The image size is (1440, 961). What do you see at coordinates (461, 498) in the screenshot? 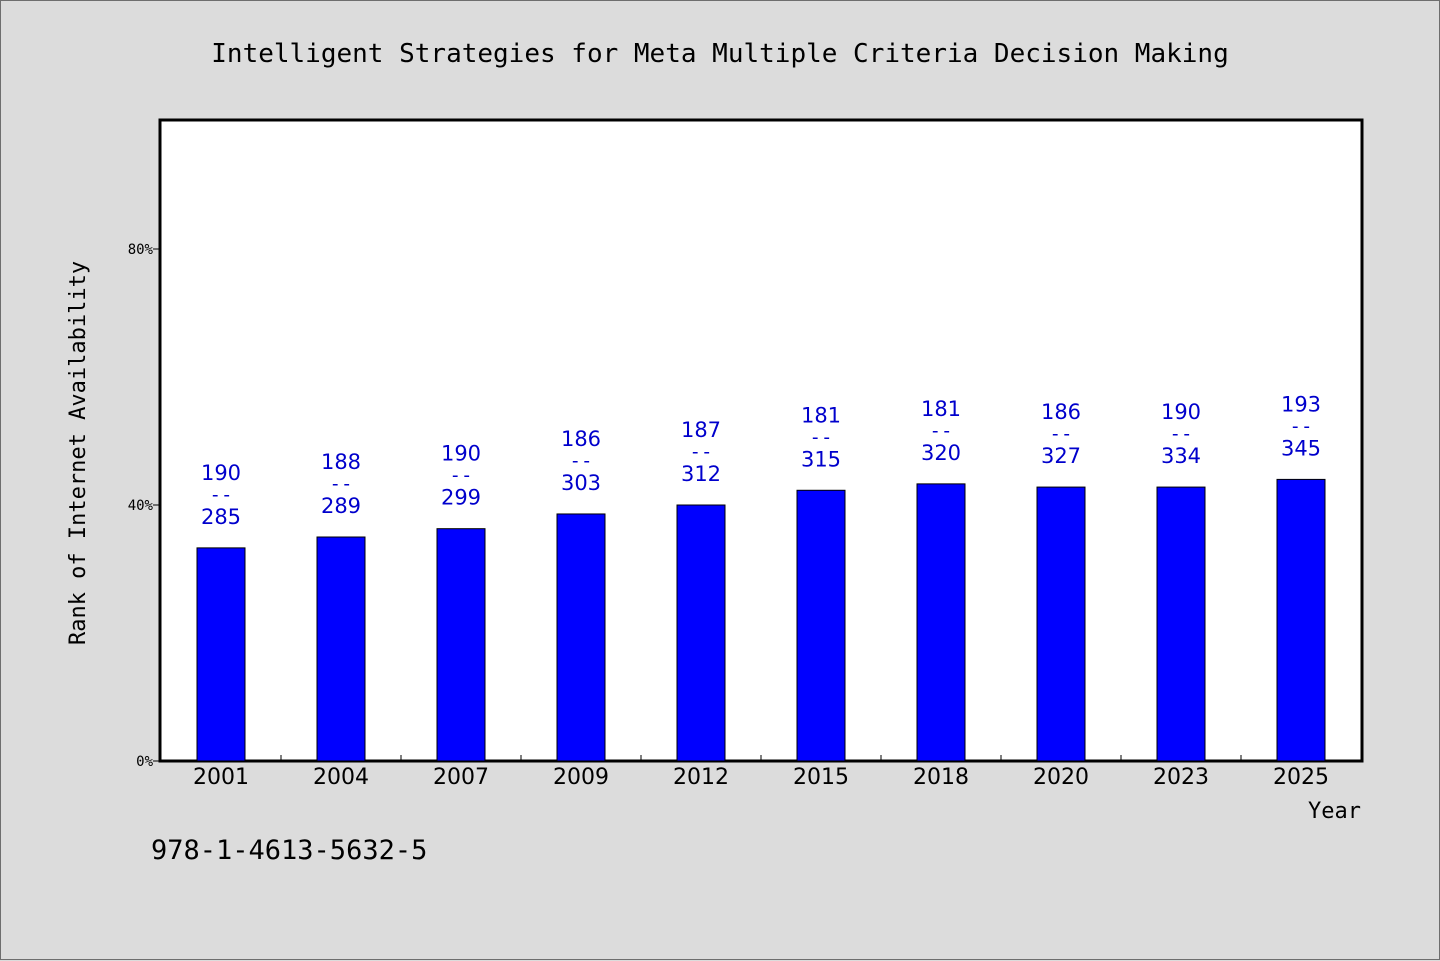
I see `data-label-bottom: 299` at bounding box center [461, 498].